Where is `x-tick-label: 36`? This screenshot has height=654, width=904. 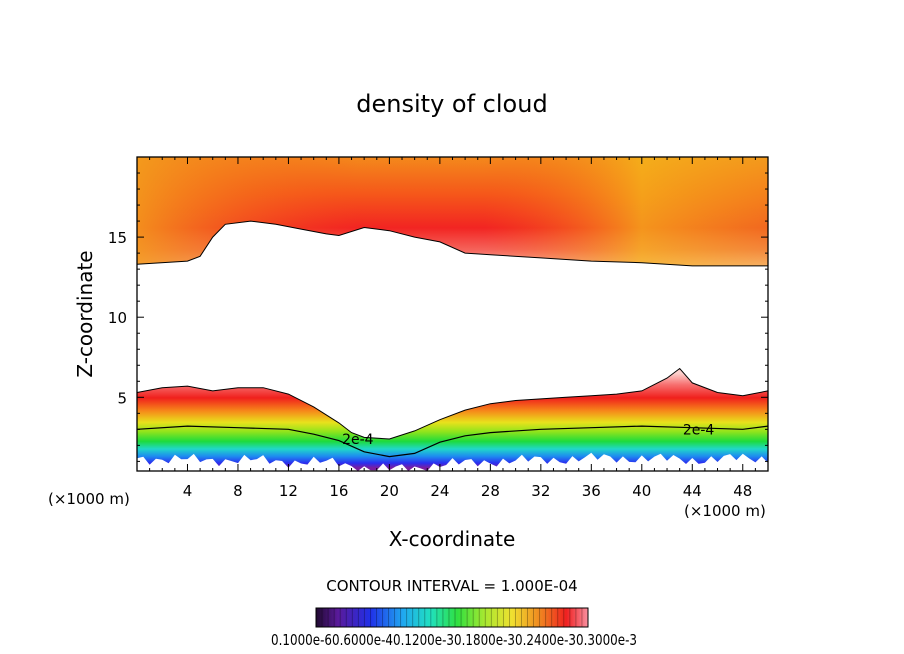
x-tick-label: 36 is located at coordinates (591, 491).